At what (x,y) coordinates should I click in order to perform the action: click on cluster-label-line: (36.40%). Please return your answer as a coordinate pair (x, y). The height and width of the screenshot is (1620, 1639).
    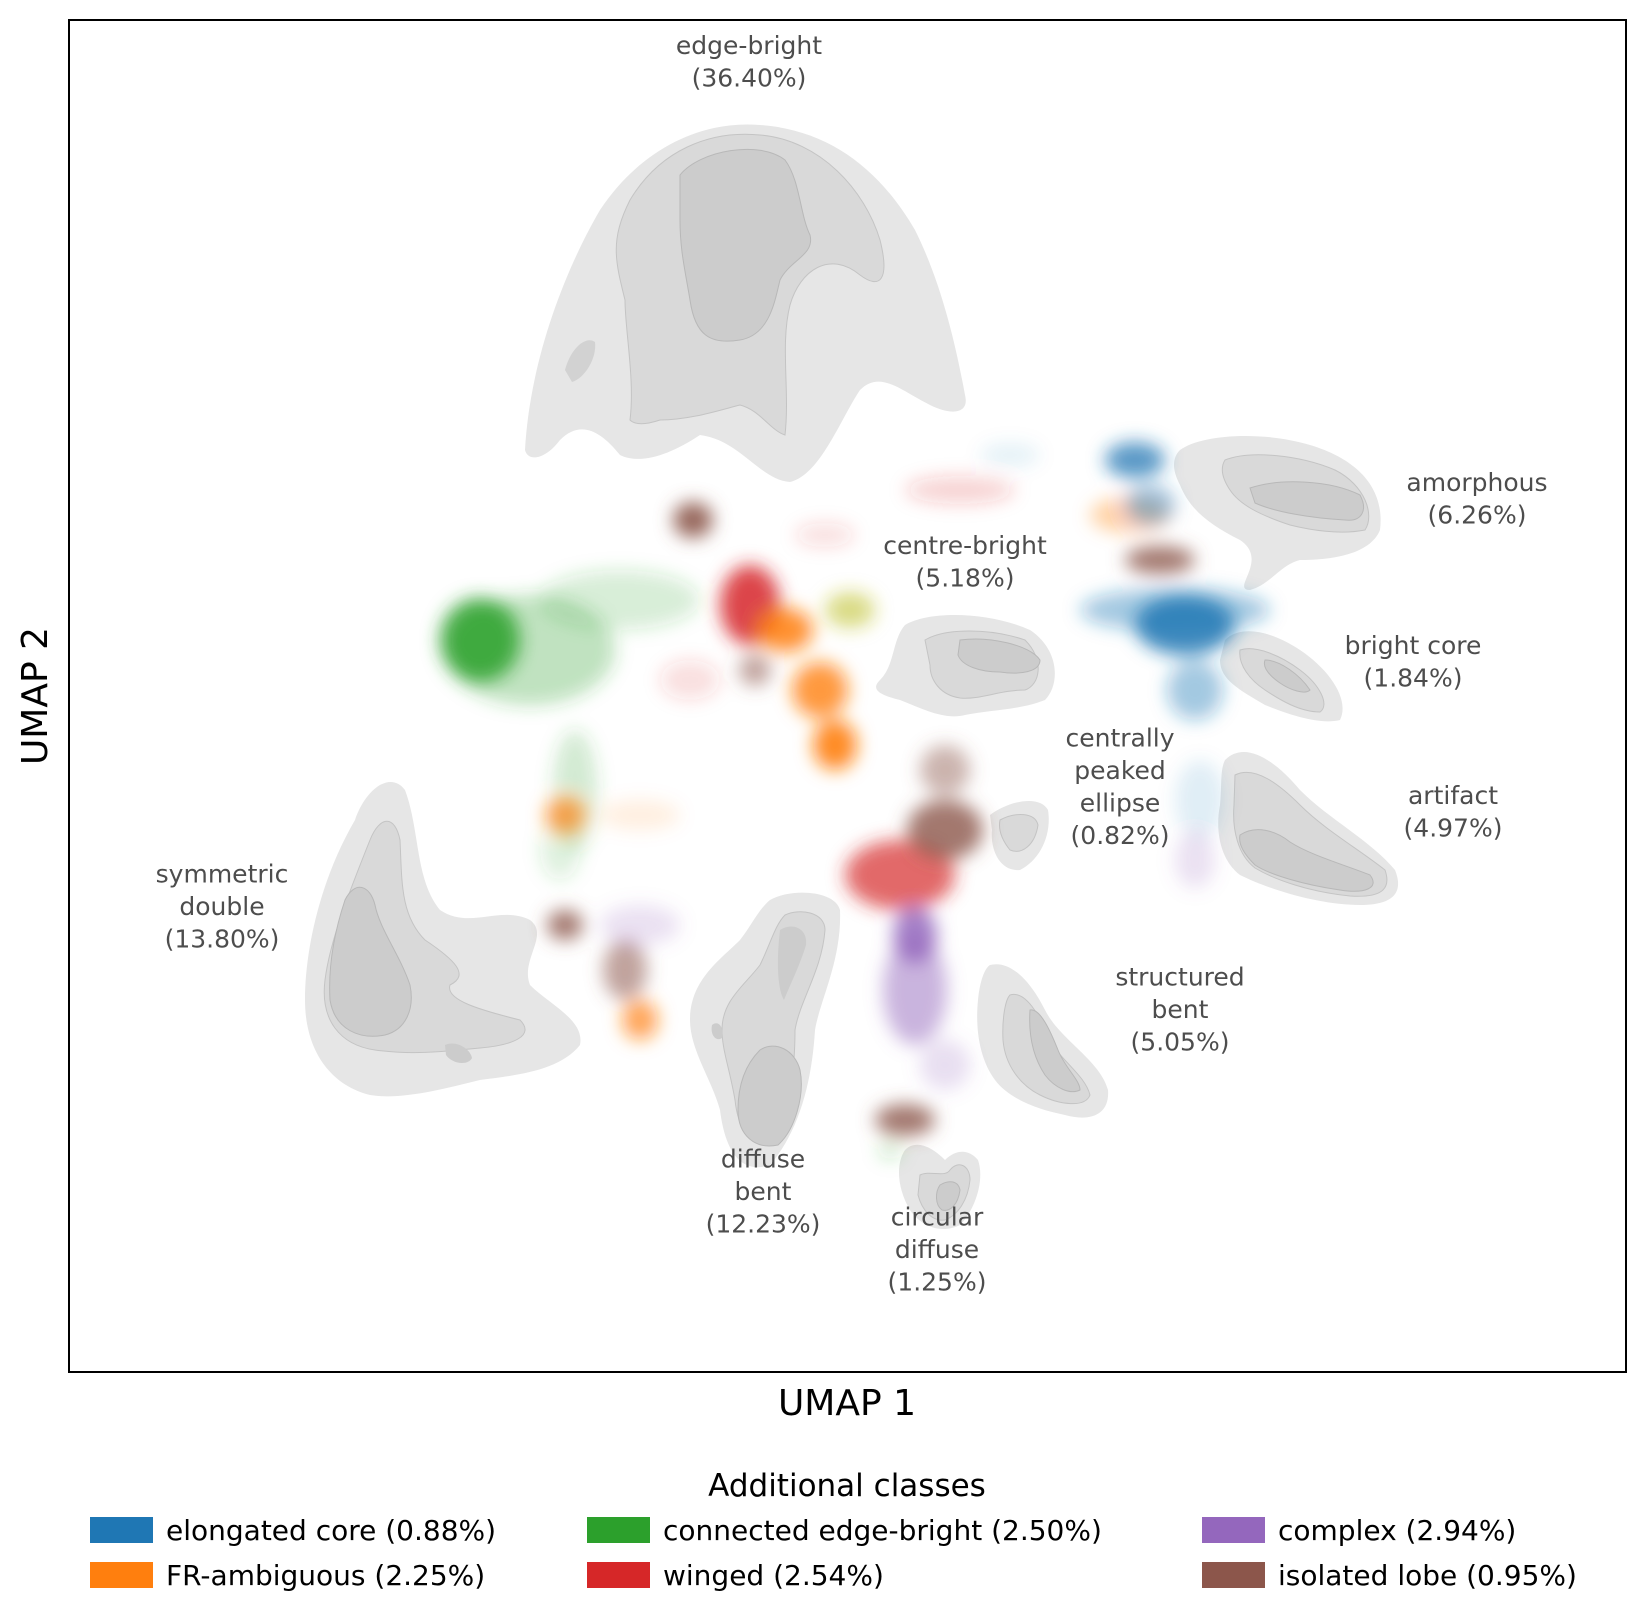
    Looking at the image, I should click on (749, 77).